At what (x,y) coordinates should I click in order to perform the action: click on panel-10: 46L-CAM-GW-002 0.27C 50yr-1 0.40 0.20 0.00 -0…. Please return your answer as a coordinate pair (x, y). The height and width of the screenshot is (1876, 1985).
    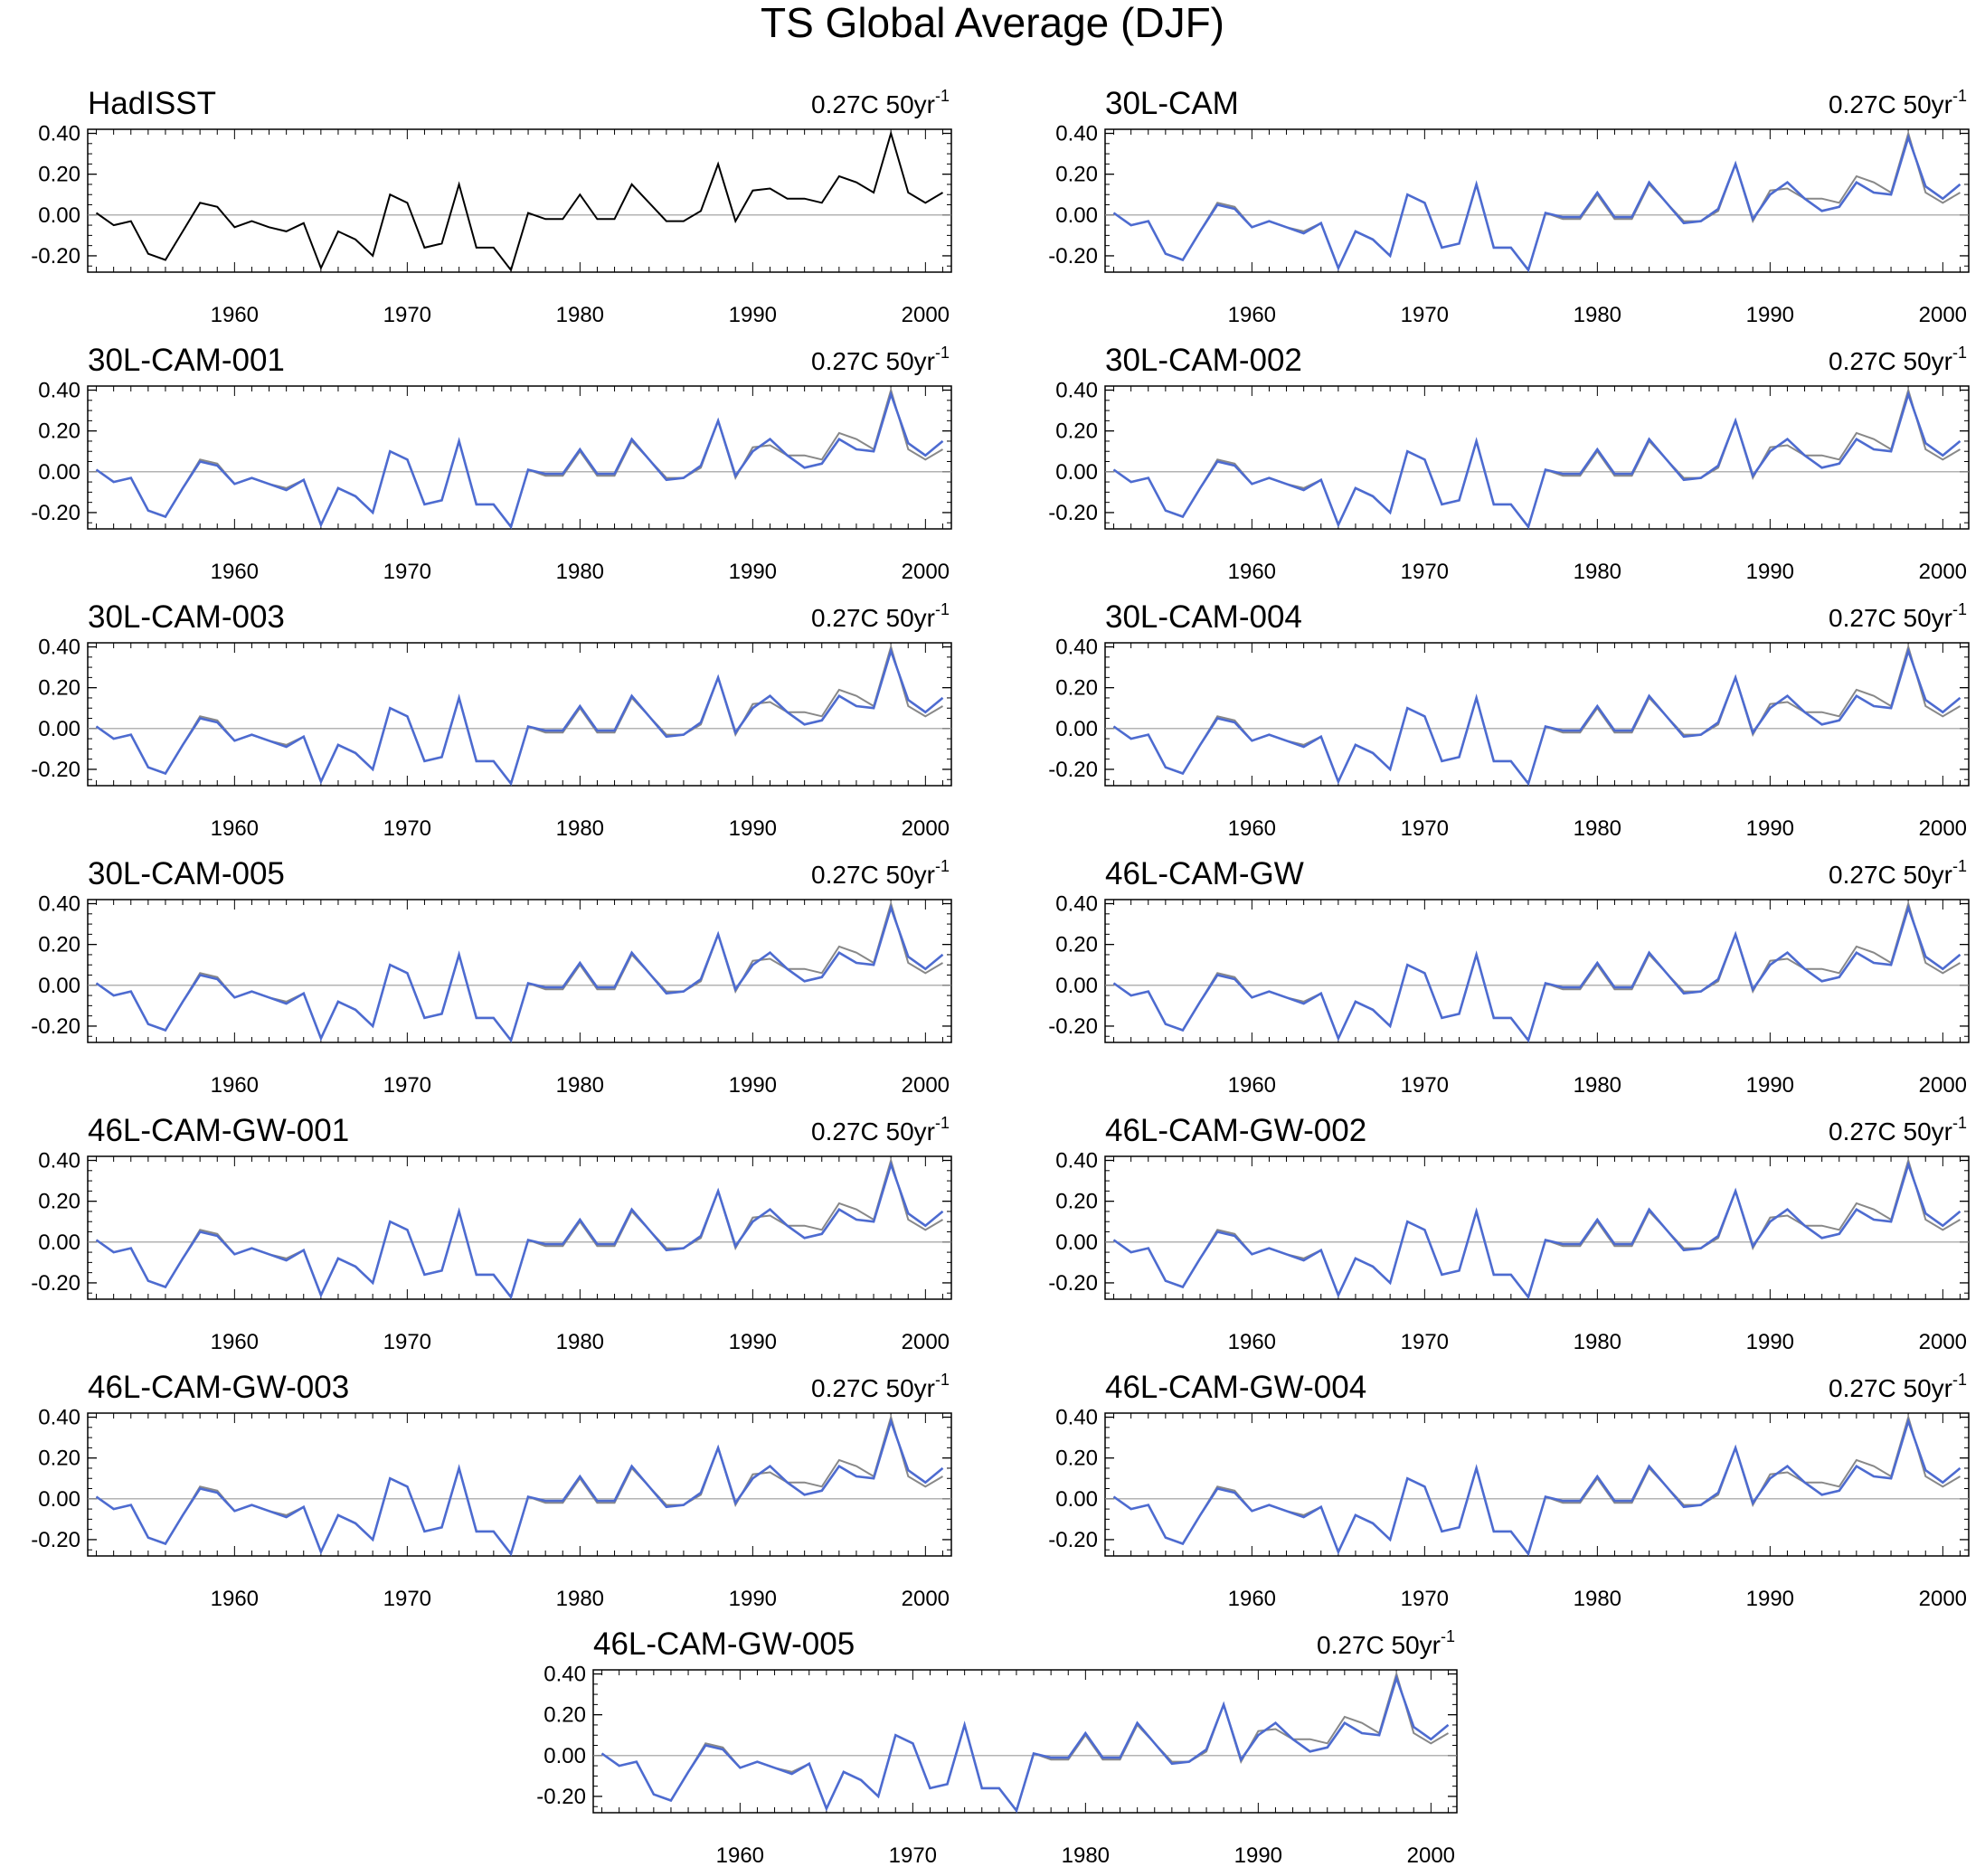
    Looking at the image, I should click on (1509, 1233).